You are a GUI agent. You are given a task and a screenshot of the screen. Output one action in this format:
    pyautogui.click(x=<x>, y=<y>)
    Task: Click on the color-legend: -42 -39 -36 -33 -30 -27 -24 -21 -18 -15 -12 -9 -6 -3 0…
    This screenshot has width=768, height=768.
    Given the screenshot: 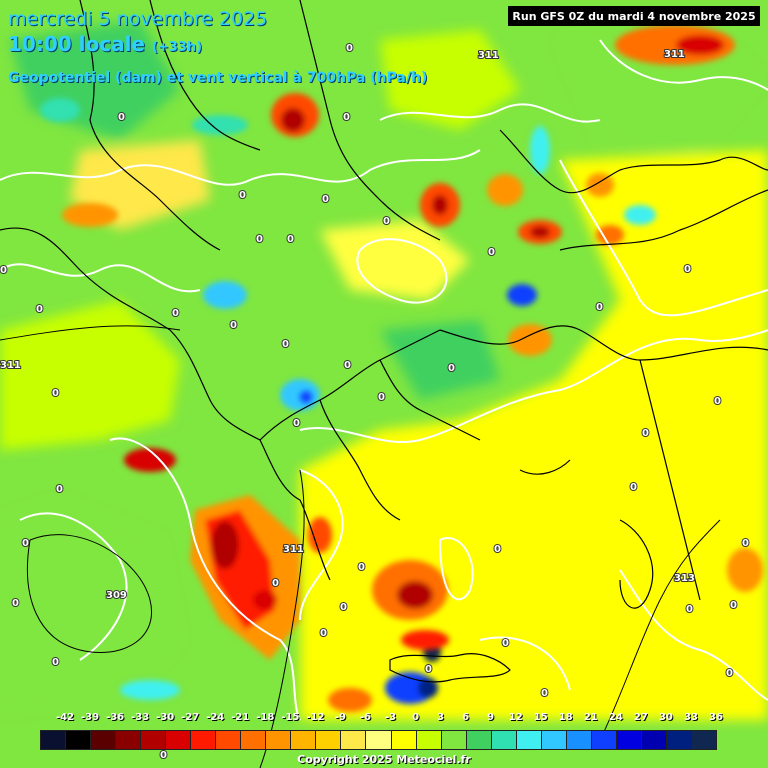 What is the action you would take?
    pyautogui.click(x=381, y=732)
    